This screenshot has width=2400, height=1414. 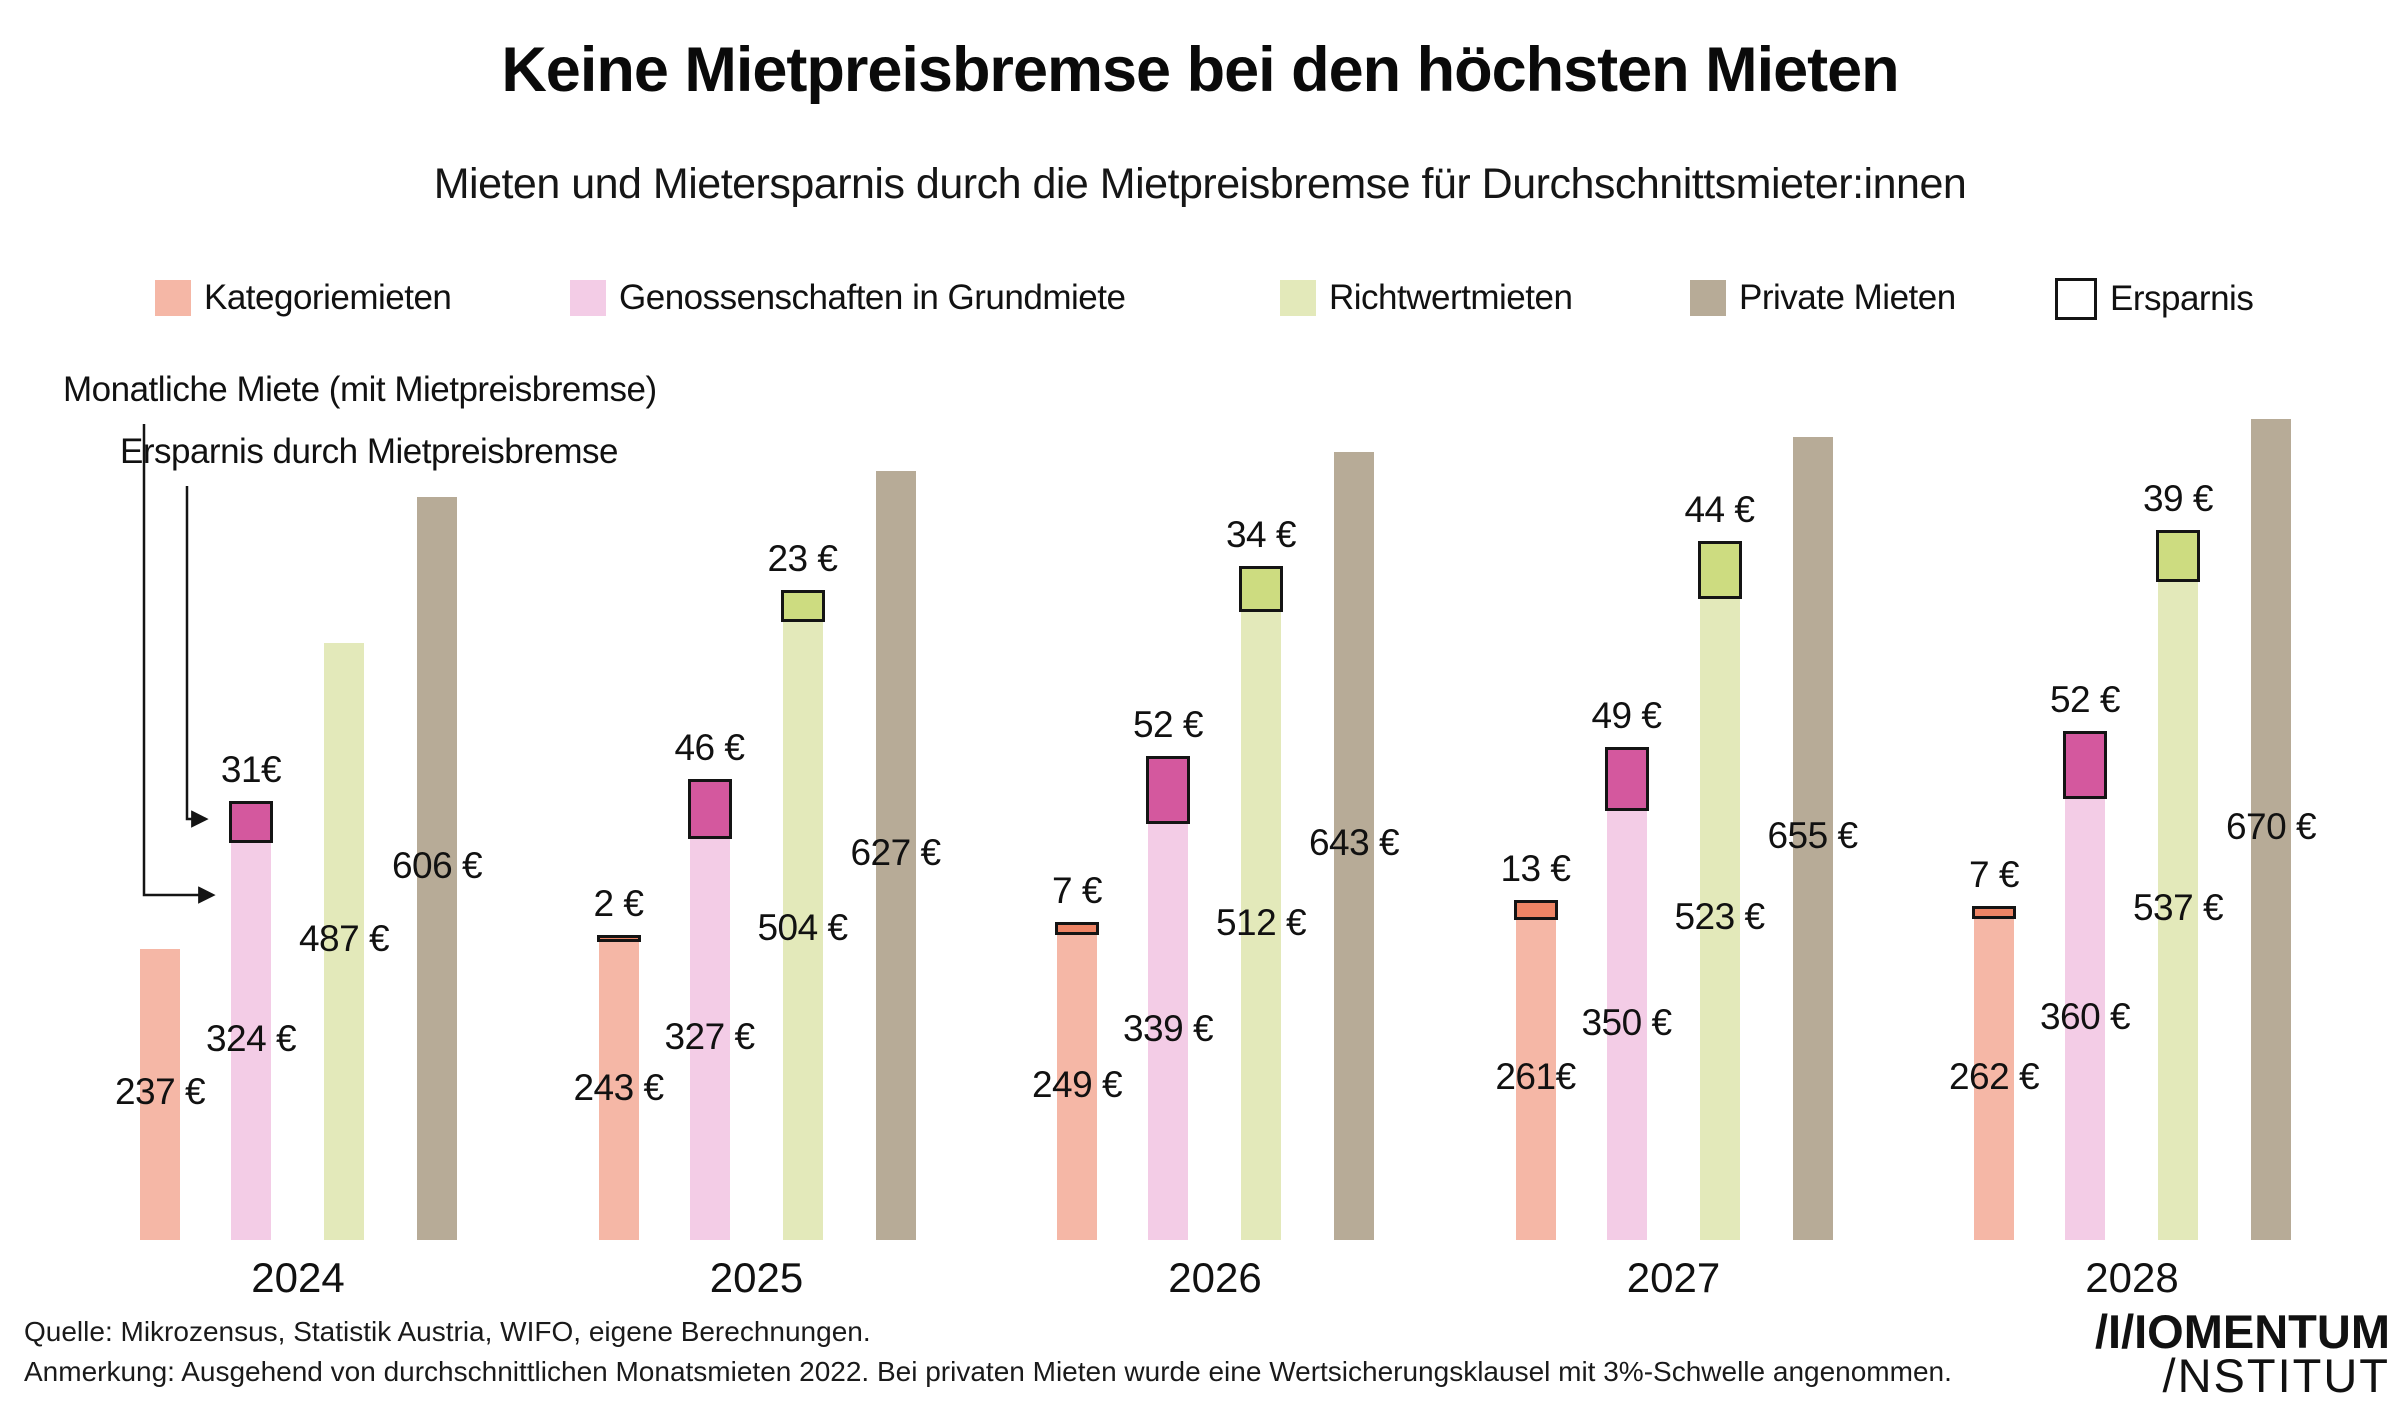 I want to click on legend-item-ersparnis: Ersparnis, so click(x=2154, y=299).